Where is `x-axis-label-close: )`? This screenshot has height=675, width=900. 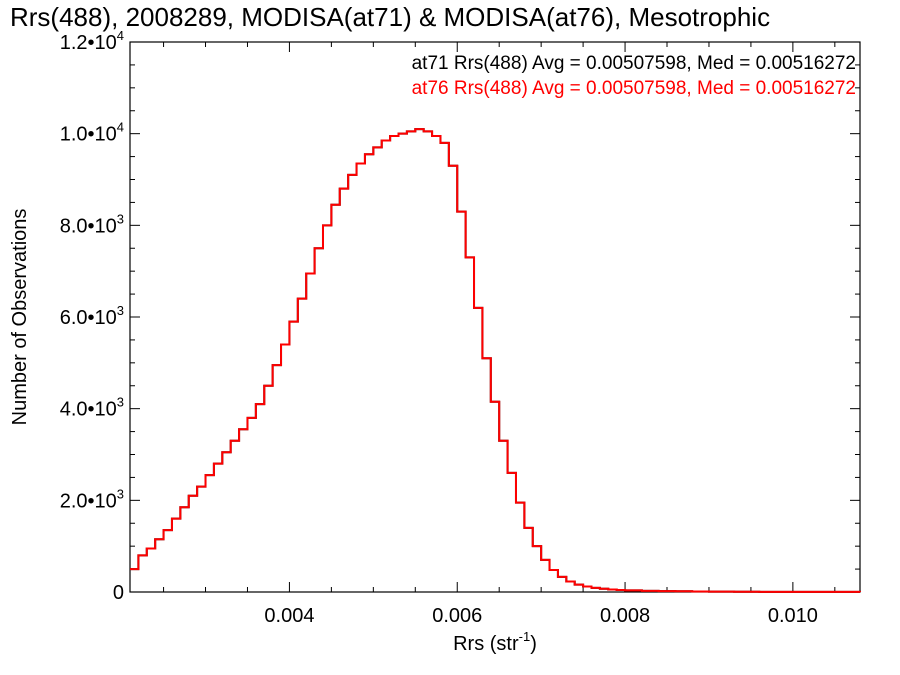
x-axis-label-close: ) is located at coordinates (533, 644).